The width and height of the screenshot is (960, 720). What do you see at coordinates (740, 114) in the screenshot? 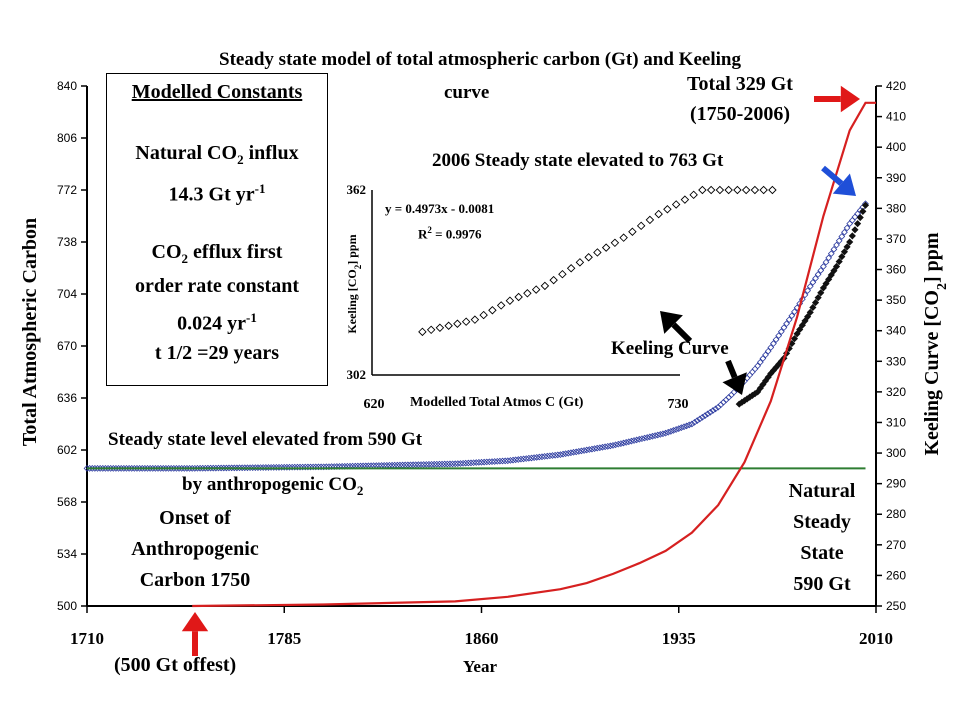
I see `annotation-total-2: (1750-2006)` at bounding box center [740, 114].